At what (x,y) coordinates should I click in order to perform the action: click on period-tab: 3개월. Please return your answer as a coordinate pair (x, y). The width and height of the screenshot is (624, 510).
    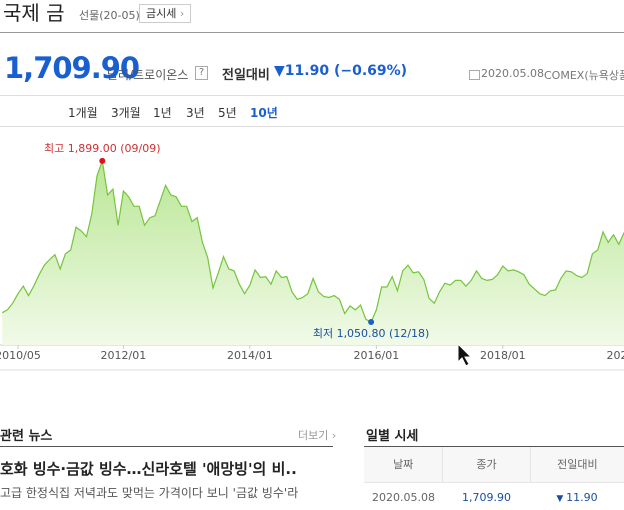
    Looking at the image, I should click on (126, 113).